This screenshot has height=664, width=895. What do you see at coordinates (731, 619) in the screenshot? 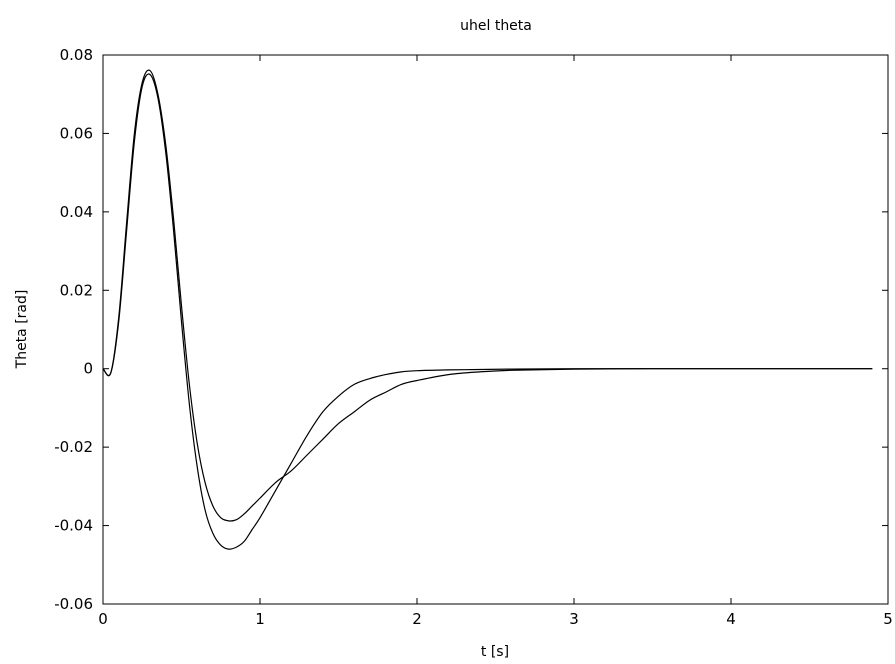
I see `x-tick-label: 4` at bounding box center [731, 619].